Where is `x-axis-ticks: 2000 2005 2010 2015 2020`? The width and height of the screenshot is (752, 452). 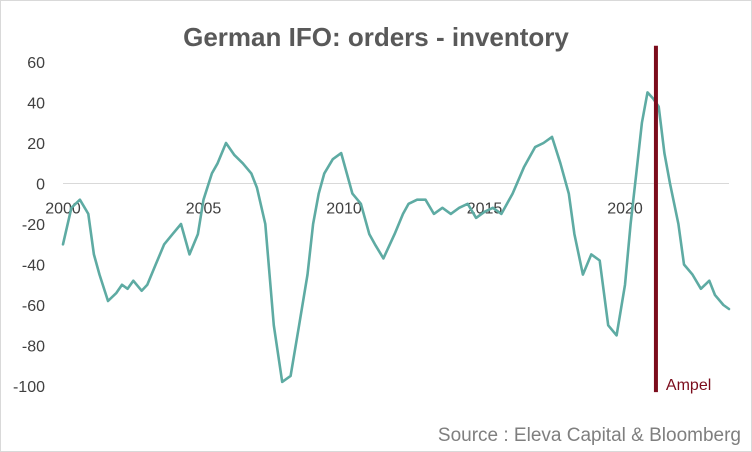 x-axis-ticks: 2000 2005 2010 2015 2020 is located at coordinates (344, 209).